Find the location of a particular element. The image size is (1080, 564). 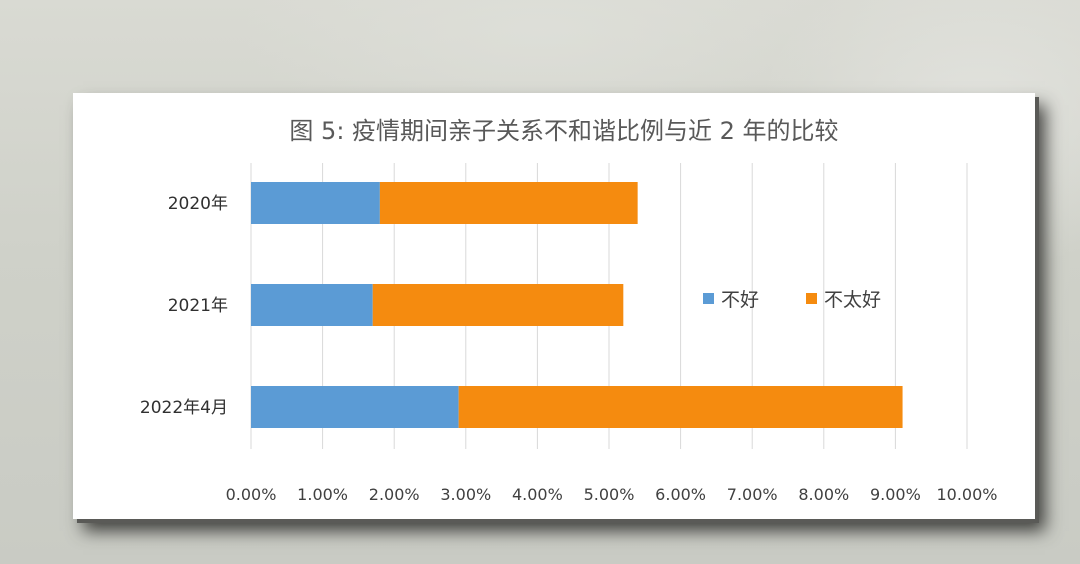

category-labels: 2020年 2021年 2022年4月 is located at coordinates (184, 306).